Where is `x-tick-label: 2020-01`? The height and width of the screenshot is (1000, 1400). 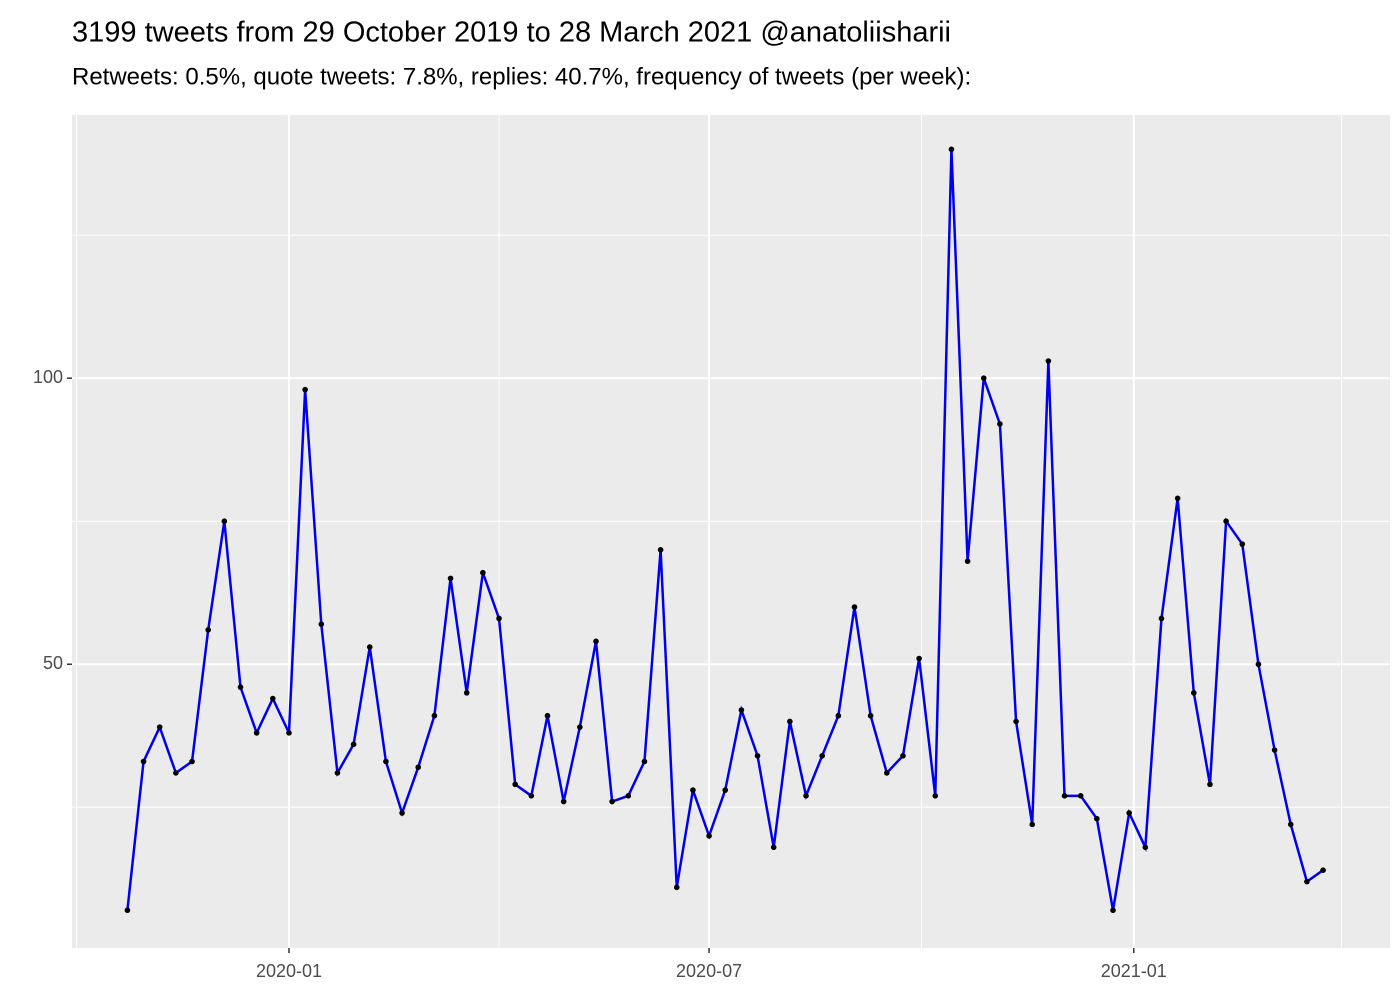
x-tick-label: 2020-01 is located at coordinates (289, 971).